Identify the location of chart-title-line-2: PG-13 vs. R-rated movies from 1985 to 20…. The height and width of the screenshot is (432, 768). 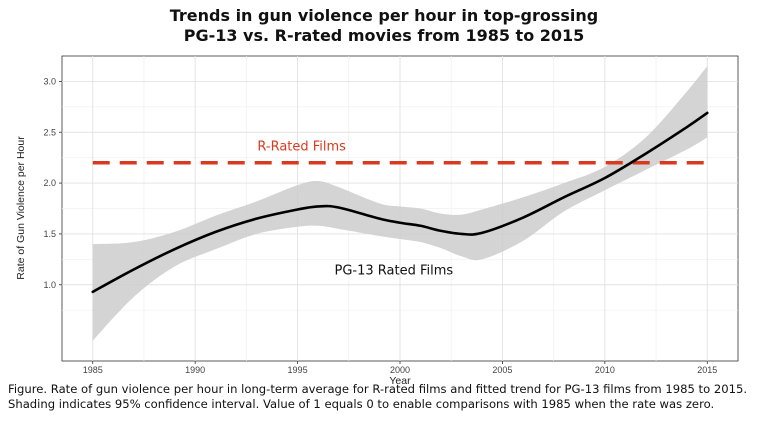
(384, 35).